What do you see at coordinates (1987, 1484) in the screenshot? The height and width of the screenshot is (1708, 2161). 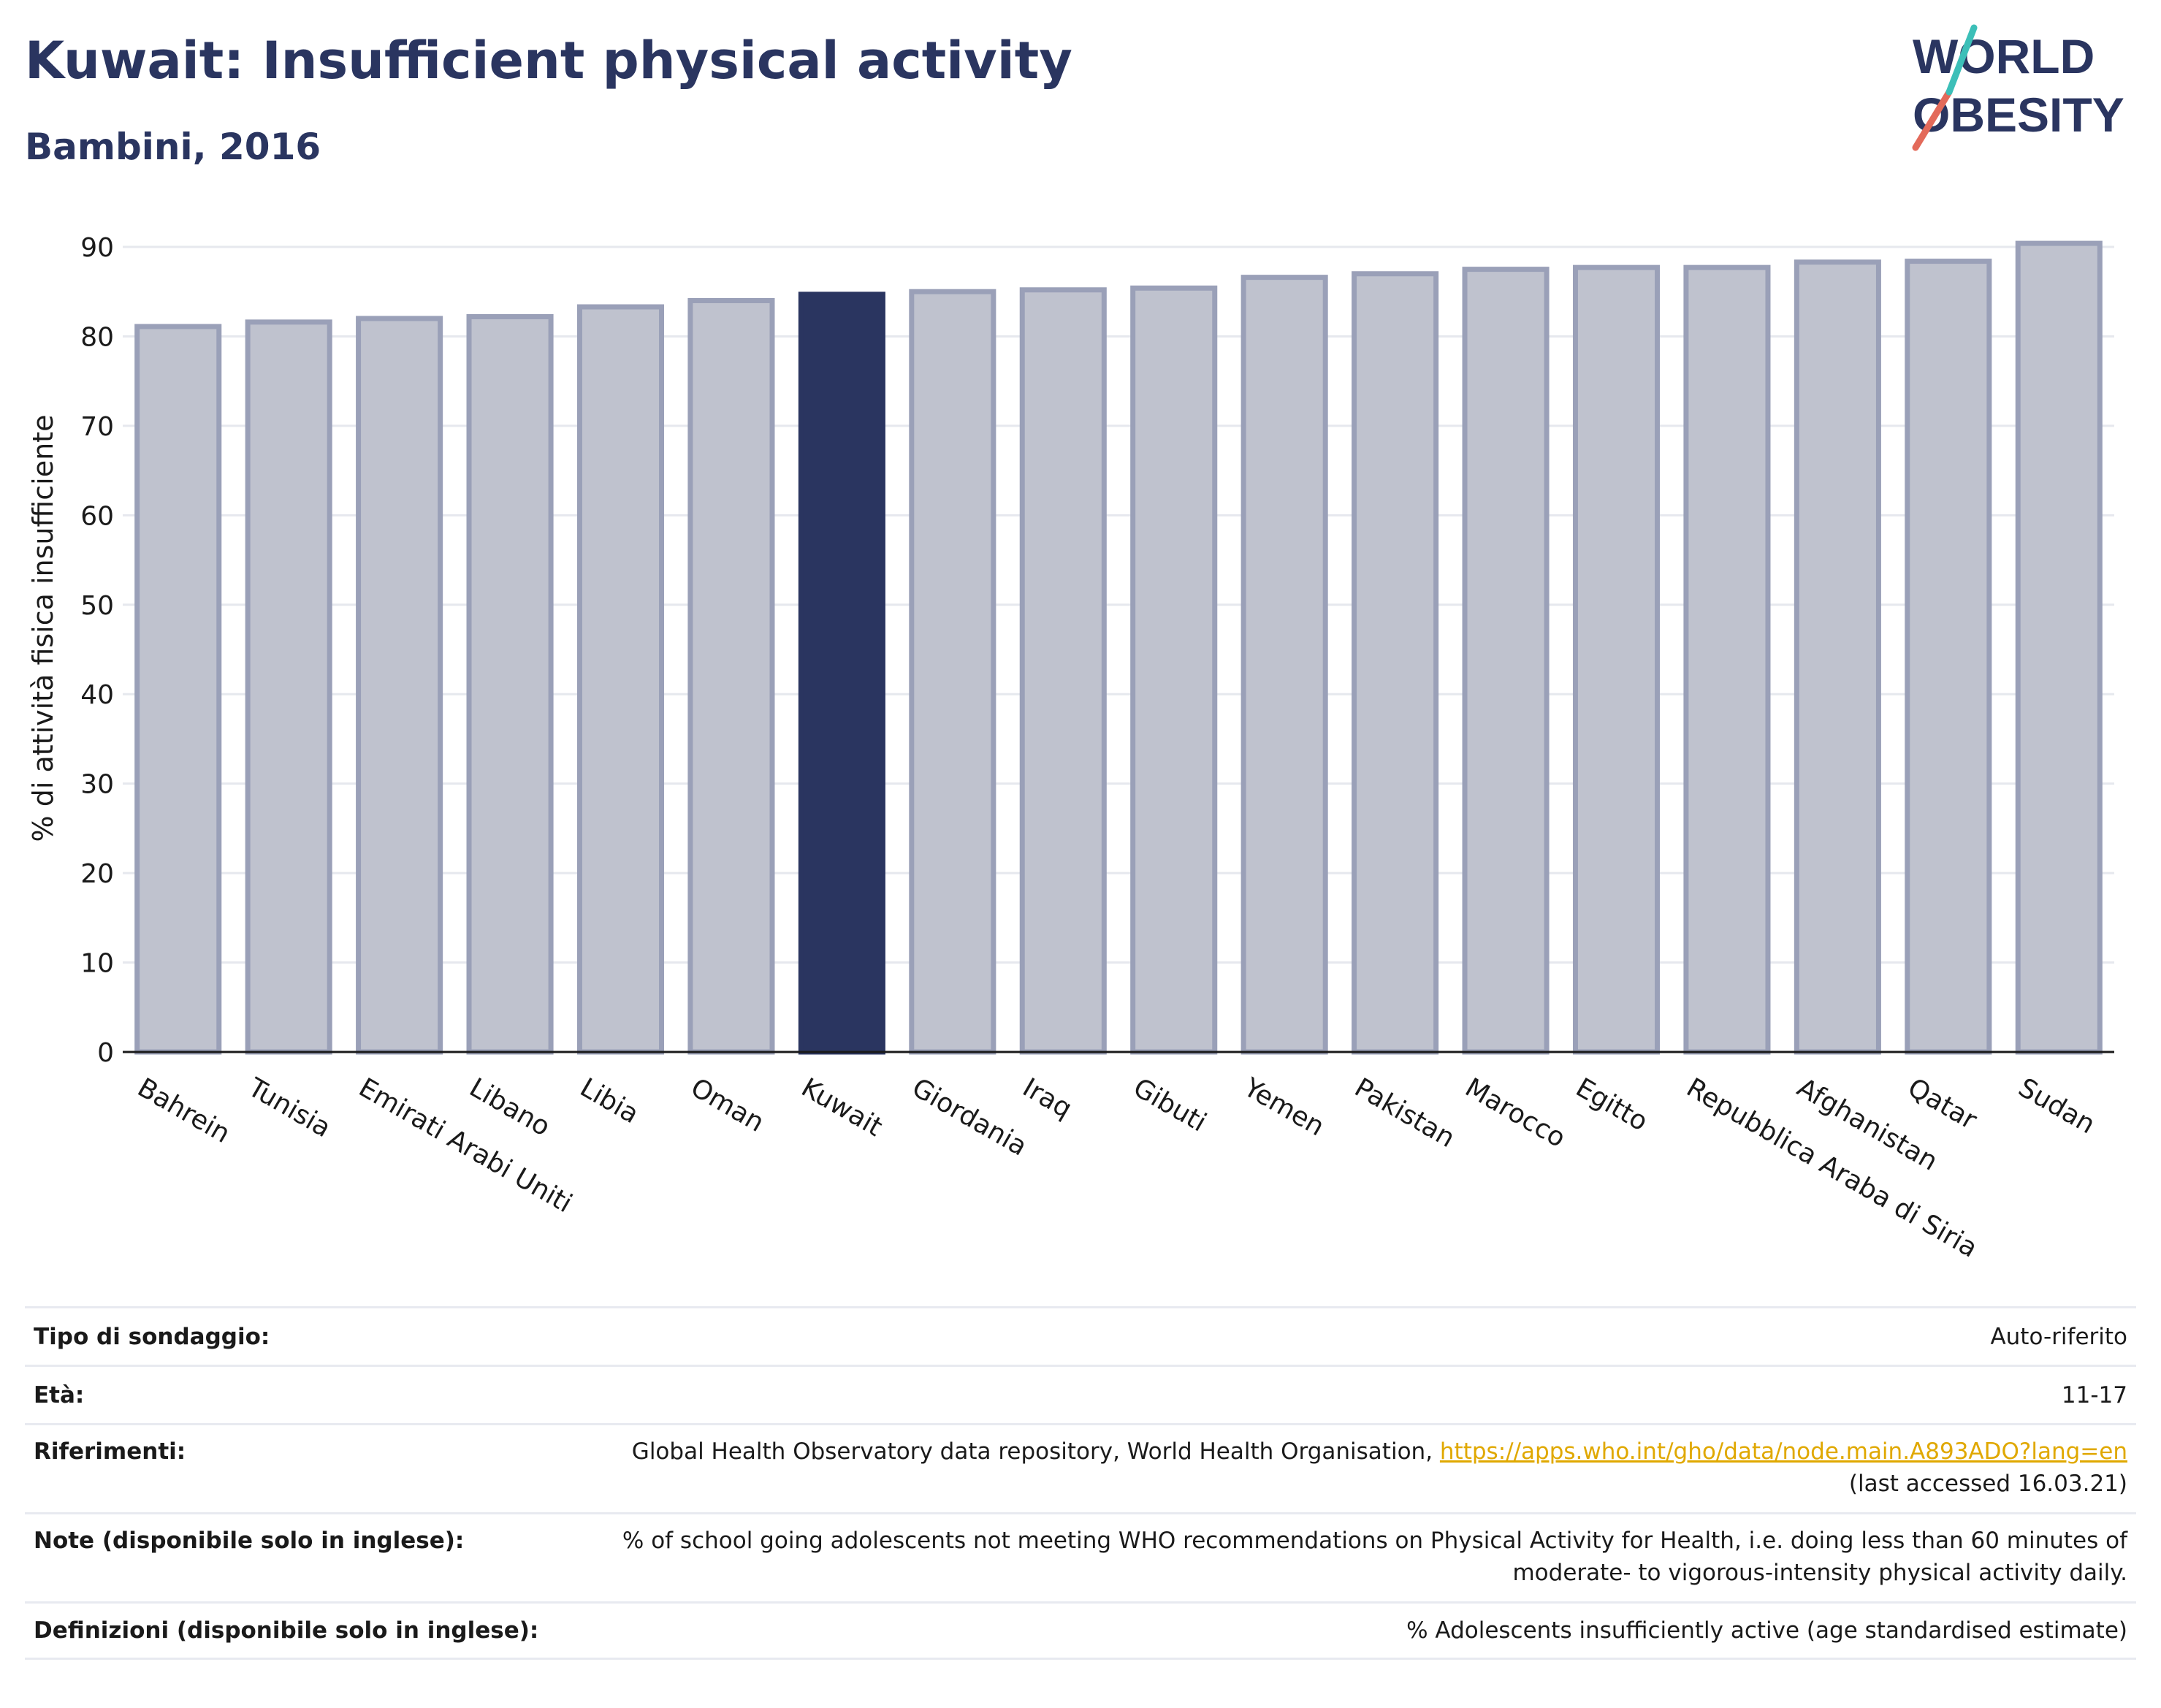 I see `info-value-extra: (last accessed 16.03.21)` at bounding box center [1987, 1484].